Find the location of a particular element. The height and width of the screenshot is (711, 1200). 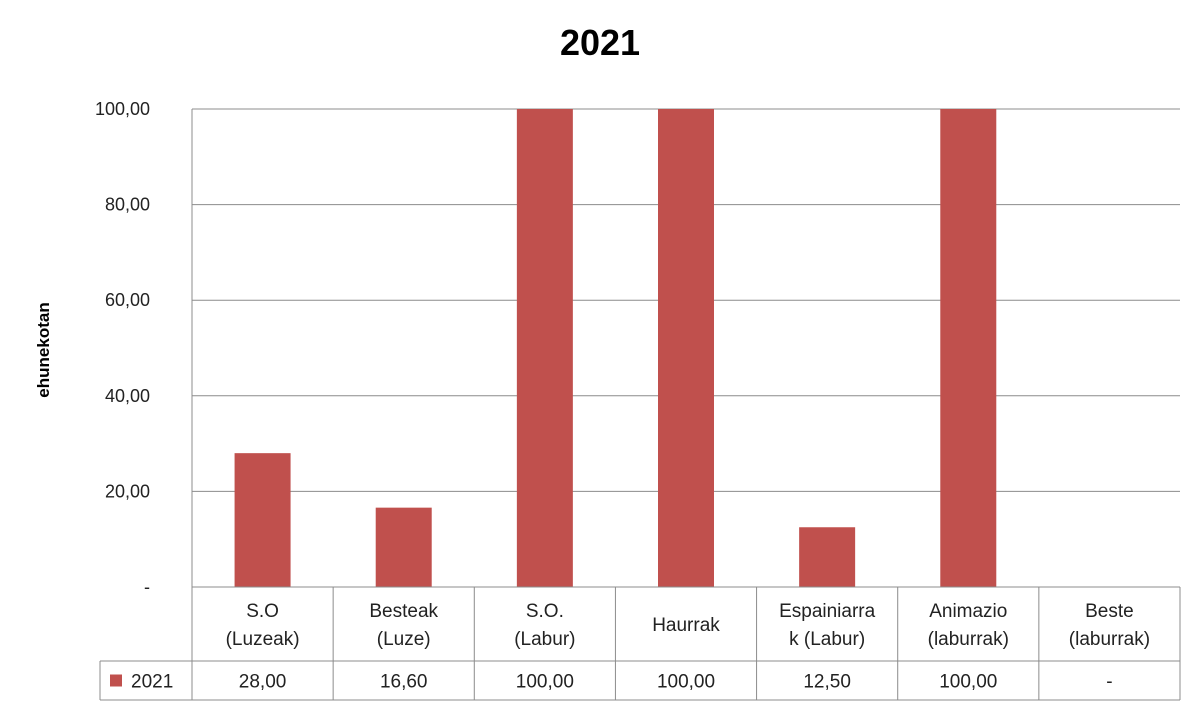

y-tick-label: 40,00 is located at coordinates (127, 396).